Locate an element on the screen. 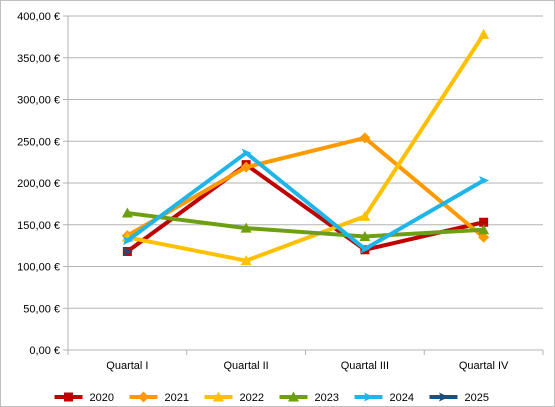  legend-label: 2020 is located at coordinates (102, 398).